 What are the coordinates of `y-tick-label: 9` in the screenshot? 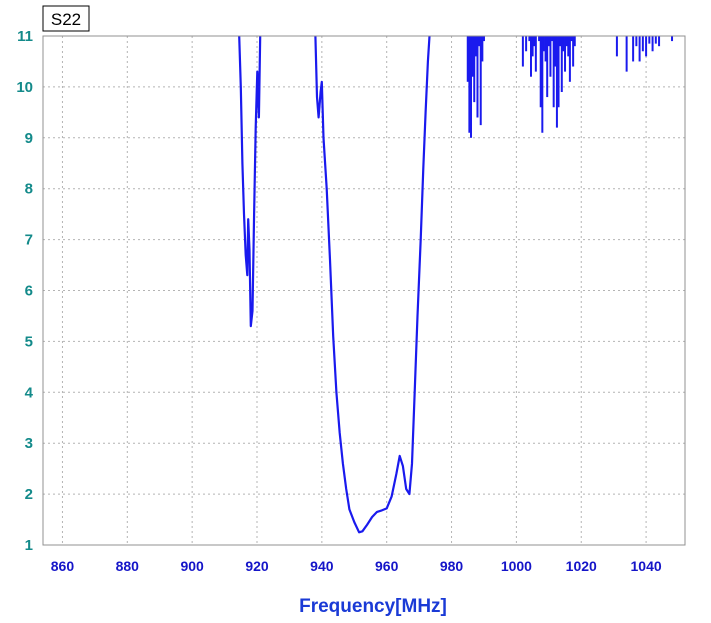 It's located at (29, 138).